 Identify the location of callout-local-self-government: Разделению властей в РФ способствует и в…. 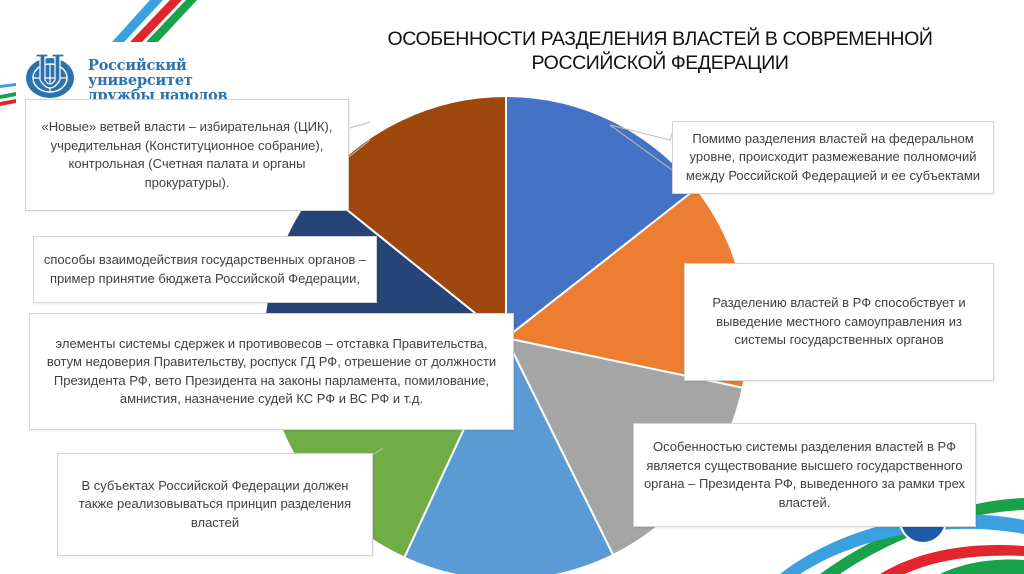
(839, 322).